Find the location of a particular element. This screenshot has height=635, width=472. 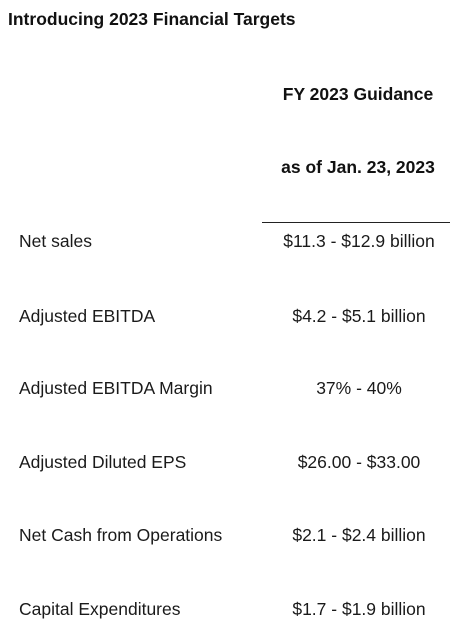

header-underline is located at coordinates (356, 222).